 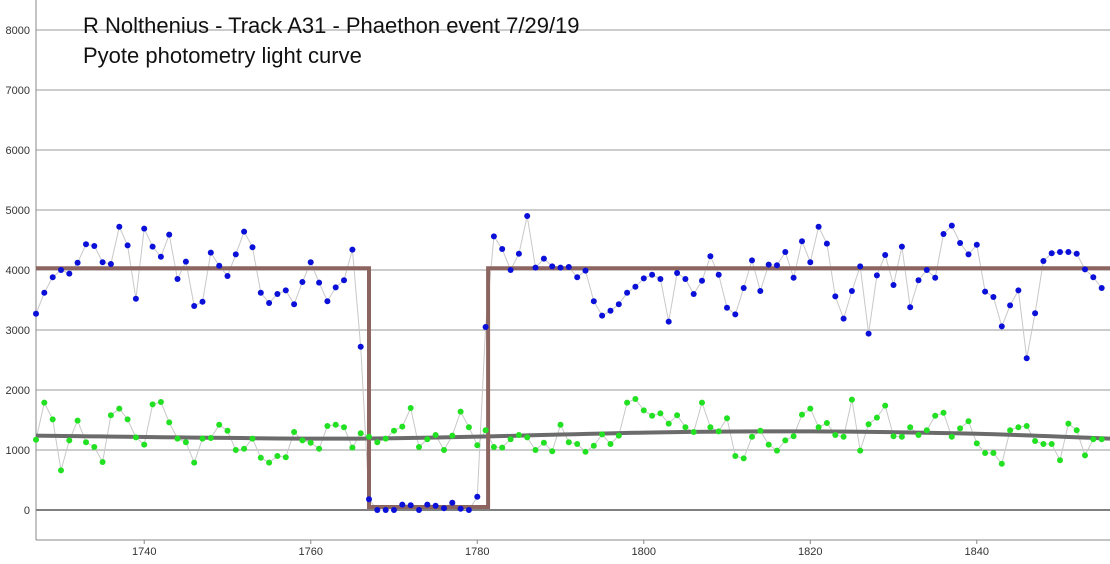 I want to click on y-tick-label: 3000, so click(x=18, y=331).